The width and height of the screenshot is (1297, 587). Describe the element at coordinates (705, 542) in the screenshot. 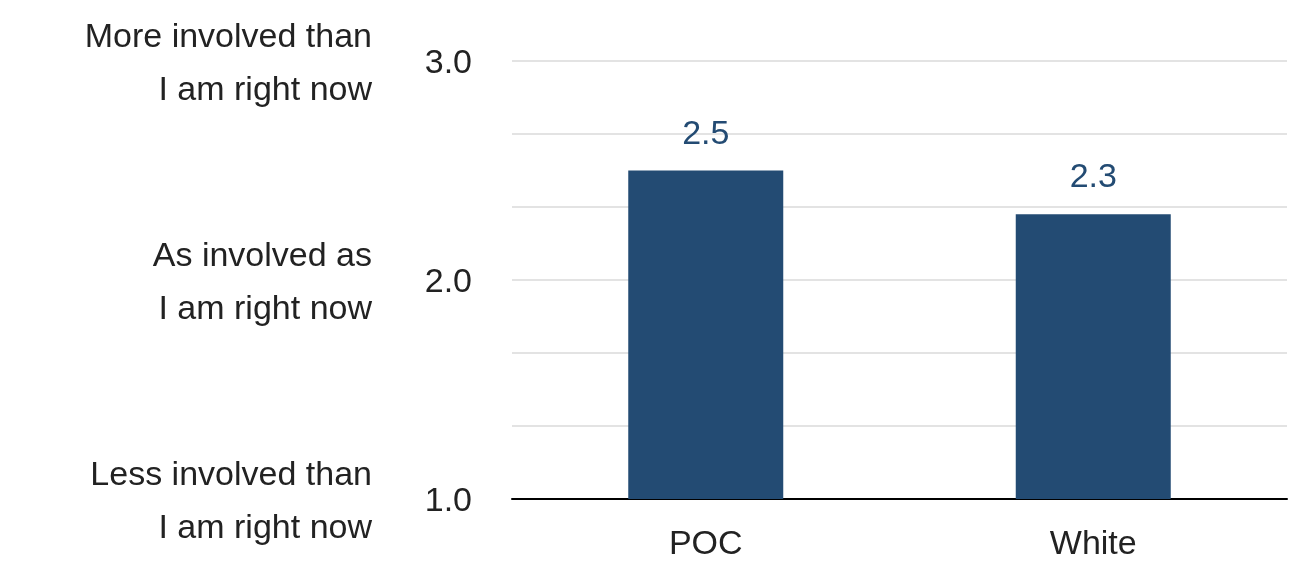

I see `x-tick-label: POC` at that location.